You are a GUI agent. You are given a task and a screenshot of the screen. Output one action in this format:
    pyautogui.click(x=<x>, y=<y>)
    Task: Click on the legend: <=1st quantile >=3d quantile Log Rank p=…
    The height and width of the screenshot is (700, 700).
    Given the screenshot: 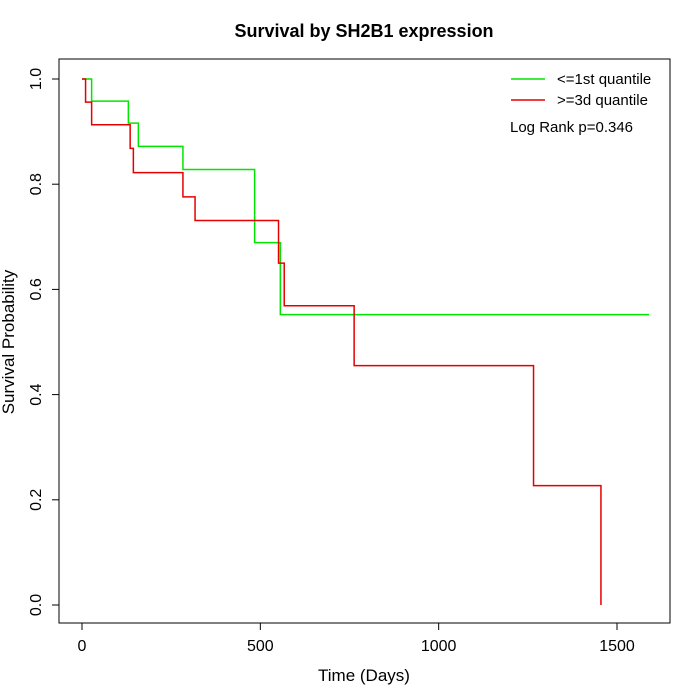 What is the action you would take?
    pyautogui.click(x=580, y=103)
    